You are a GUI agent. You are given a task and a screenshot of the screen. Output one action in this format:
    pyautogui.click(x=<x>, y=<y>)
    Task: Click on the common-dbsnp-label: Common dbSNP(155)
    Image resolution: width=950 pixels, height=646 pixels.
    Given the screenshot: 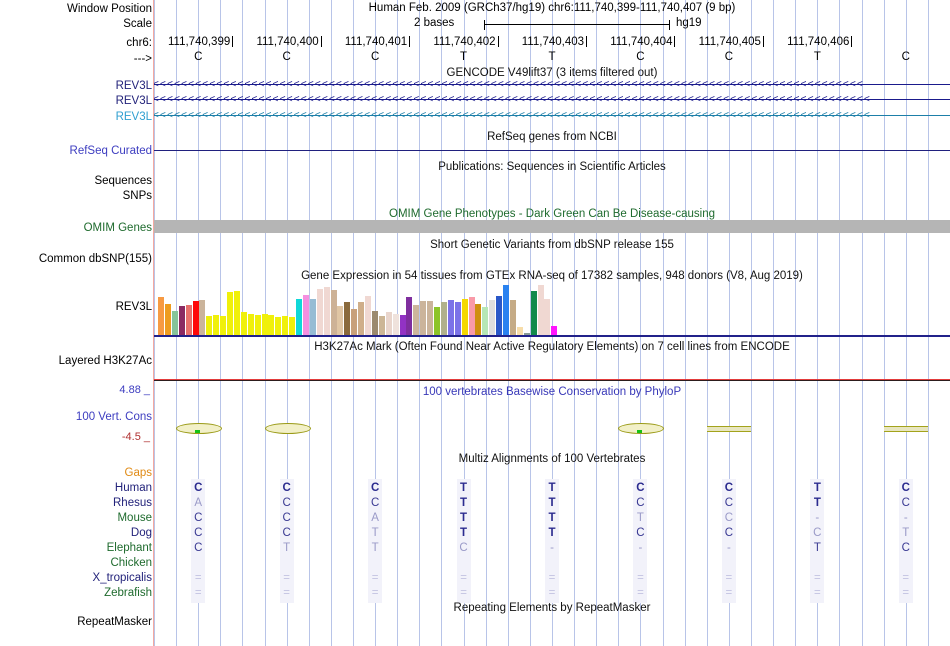 What is the action you would take?
    pyautogui.click(x=95, y=259)
    